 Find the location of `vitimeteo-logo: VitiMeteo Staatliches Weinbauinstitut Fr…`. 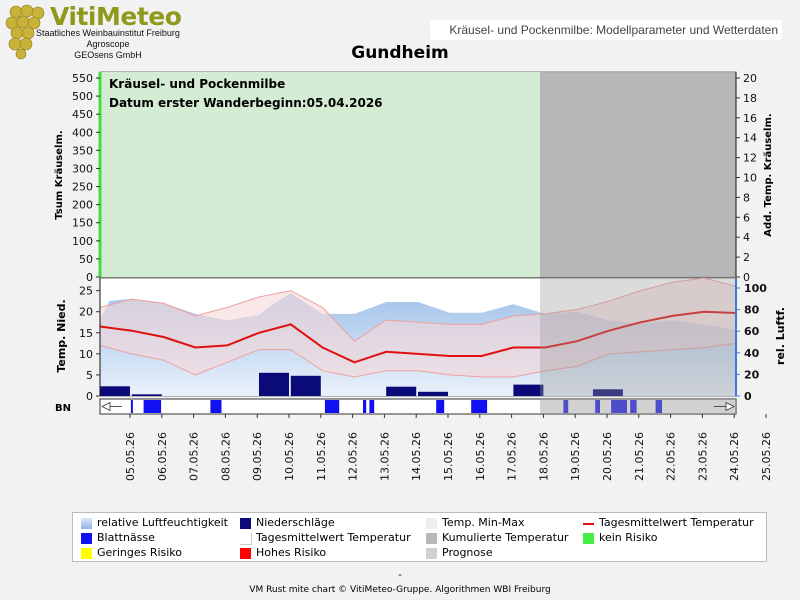

vitimeteo-logo: VitiMeteo Staatliches Weinbauinstitut Fr… is located at coordinates (92, 33).